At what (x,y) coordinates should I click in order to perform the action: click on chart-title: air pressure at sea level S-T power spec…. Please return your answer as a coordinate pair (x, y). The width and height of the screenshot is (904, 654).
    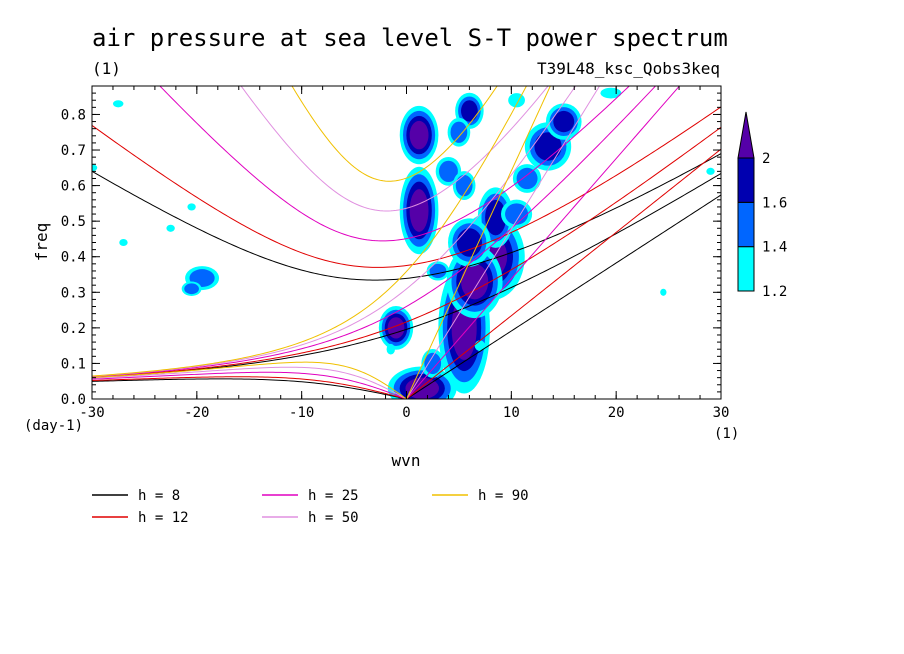
    Looking at the image, I should click on (410, 38).